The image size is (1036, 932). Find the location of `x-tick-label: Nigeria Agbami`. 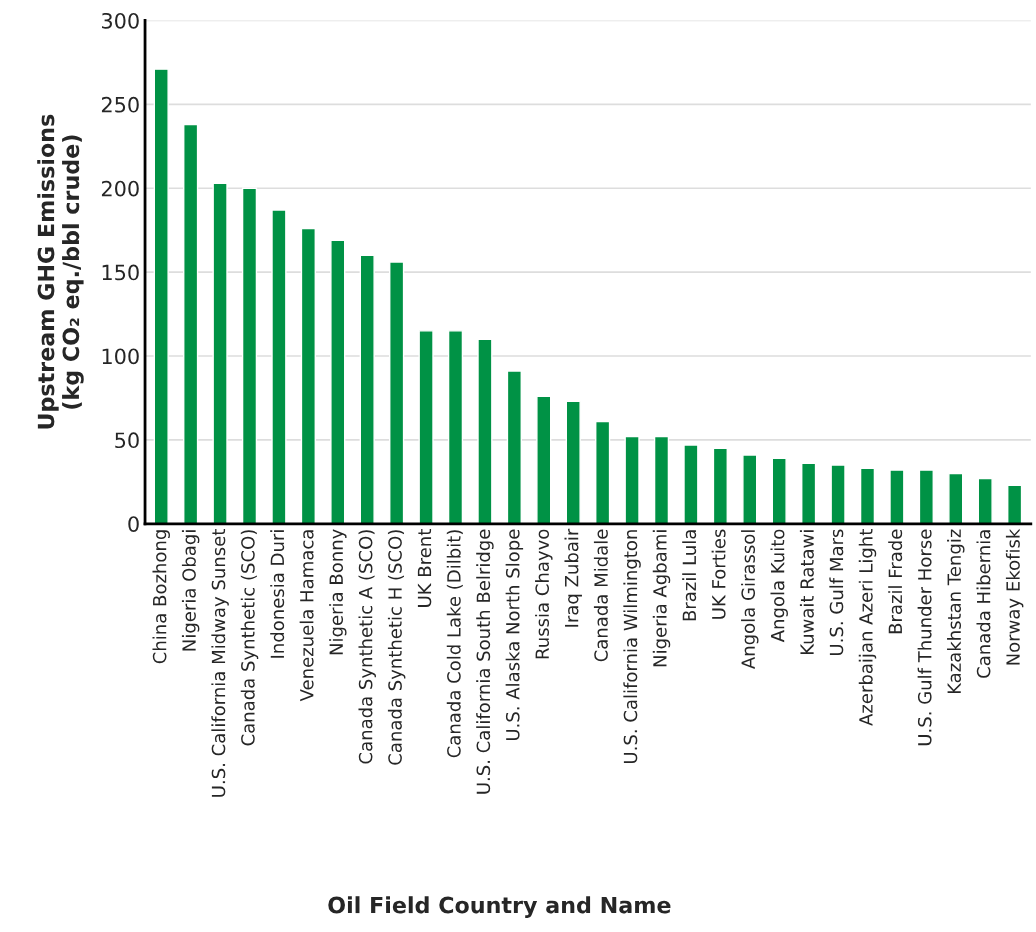

x-tick-label: Nigeria Agbami is located at coordinates (661, 598).